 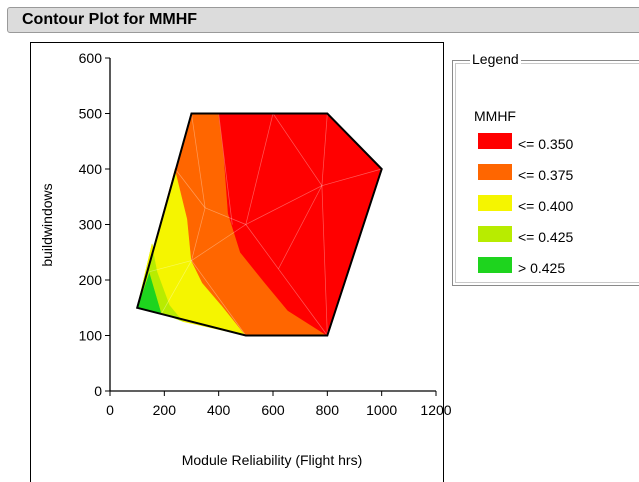 What do you see at coordinates (381, 410) in the screenshot?
I see `x-tick-label: 1000` at bounding box center [381, 410].